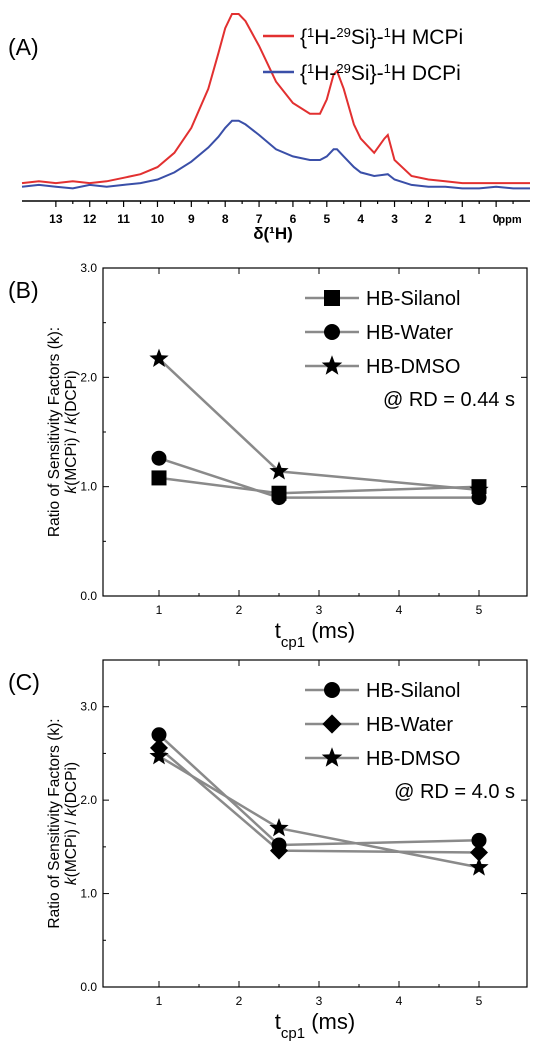 The height and width of the screenshot is (1042, 539). I want to click on x-axis-title: δ(¹H), so click(273, 233).